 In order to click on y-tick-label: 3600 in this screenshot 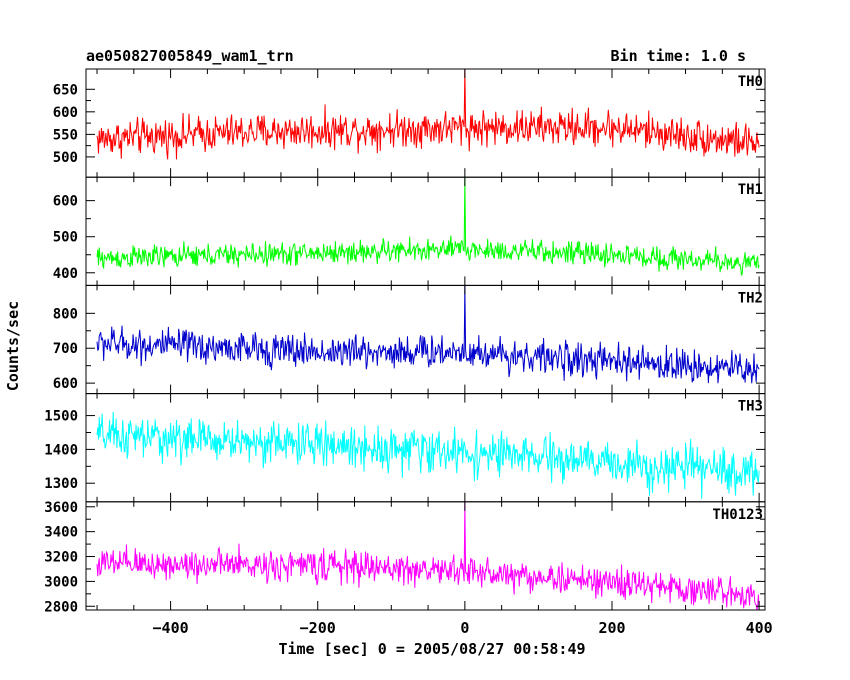, I will do `click(61, 508)`.